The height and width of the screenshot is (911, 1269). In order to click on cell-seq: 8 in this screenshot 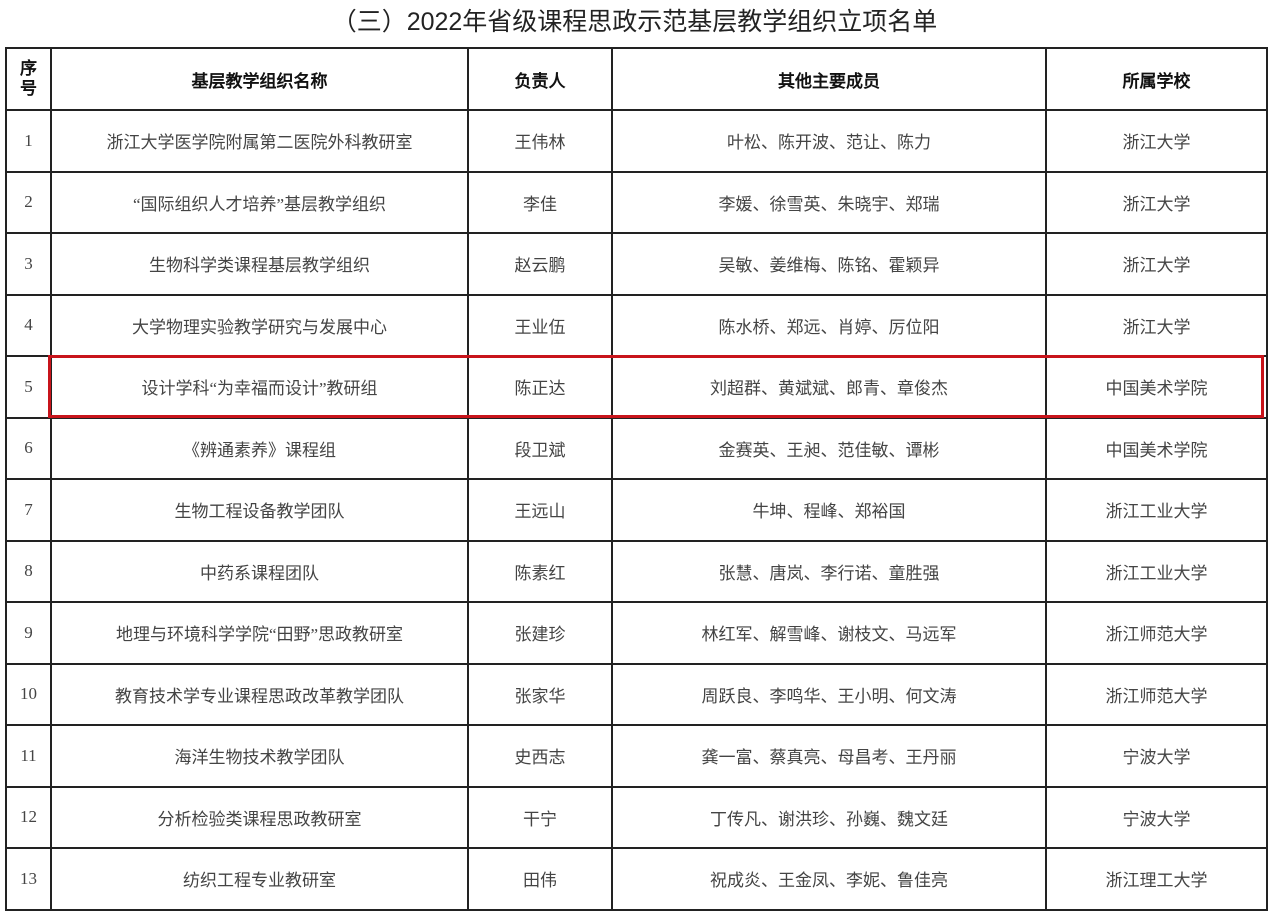, I will do `click(28, 571)`.